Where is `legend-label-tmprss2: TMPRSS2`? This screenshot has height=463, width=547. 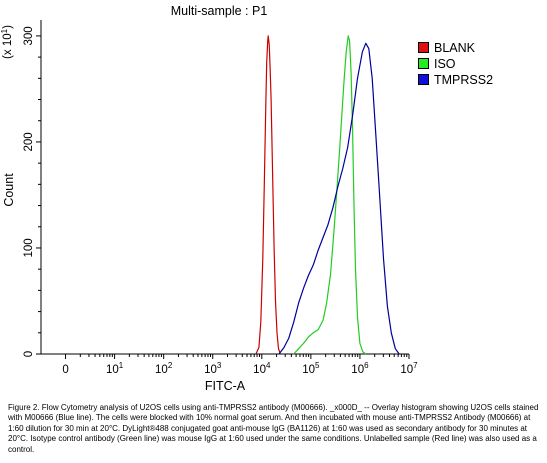 legend-label-tmprss2: TMPRSS2 is located at coordinates (464, 79).